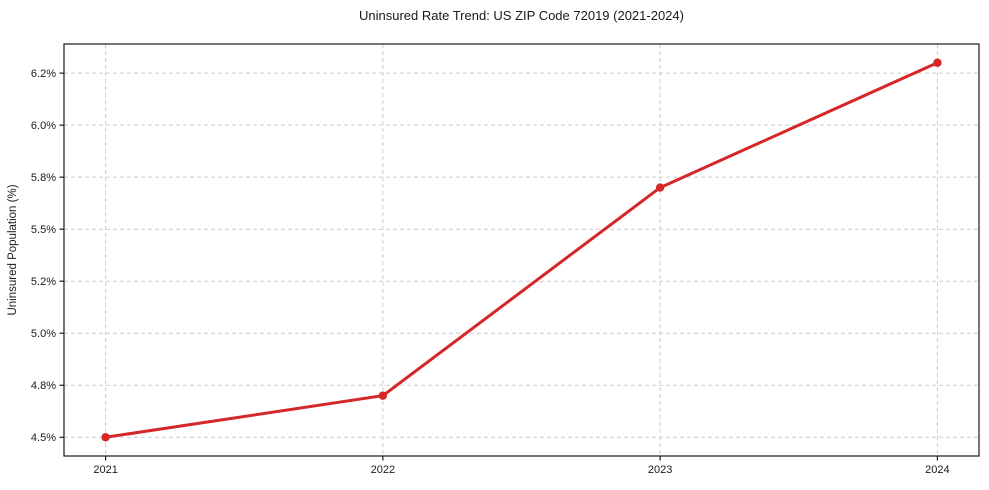  I want to click on x-tick-label: 2023, so click(660, 470).